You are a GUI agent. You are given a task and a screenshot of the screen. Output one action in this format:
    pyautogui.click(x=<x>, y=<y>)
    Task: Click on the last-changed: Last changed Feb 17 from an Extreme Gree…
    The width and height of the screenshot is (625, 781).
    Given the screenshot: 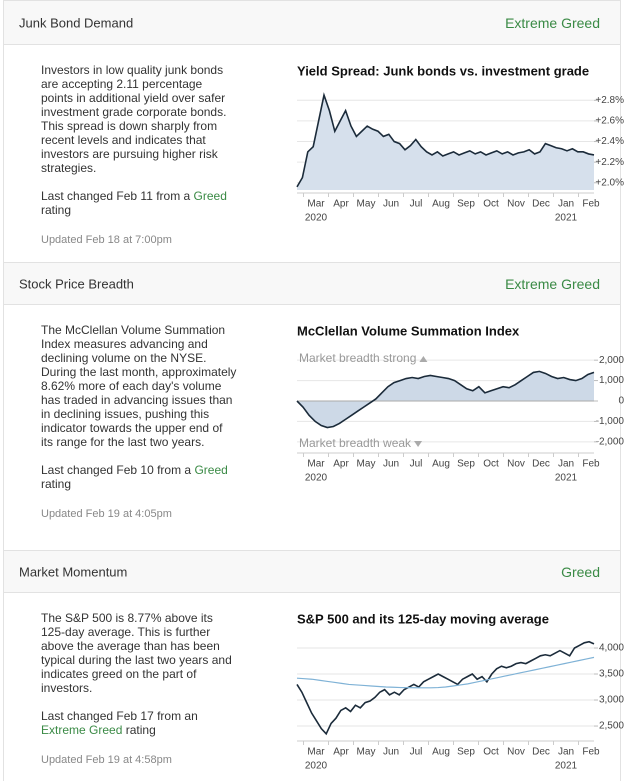 What is the action you would take?
    pyautogui.click(x=139, y=723)
    